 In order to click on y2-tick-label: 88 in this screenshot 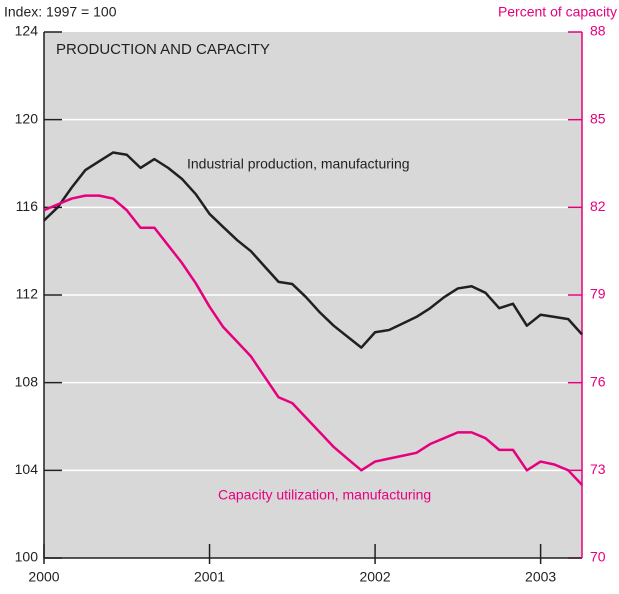, I will do `click(598, 31)`.